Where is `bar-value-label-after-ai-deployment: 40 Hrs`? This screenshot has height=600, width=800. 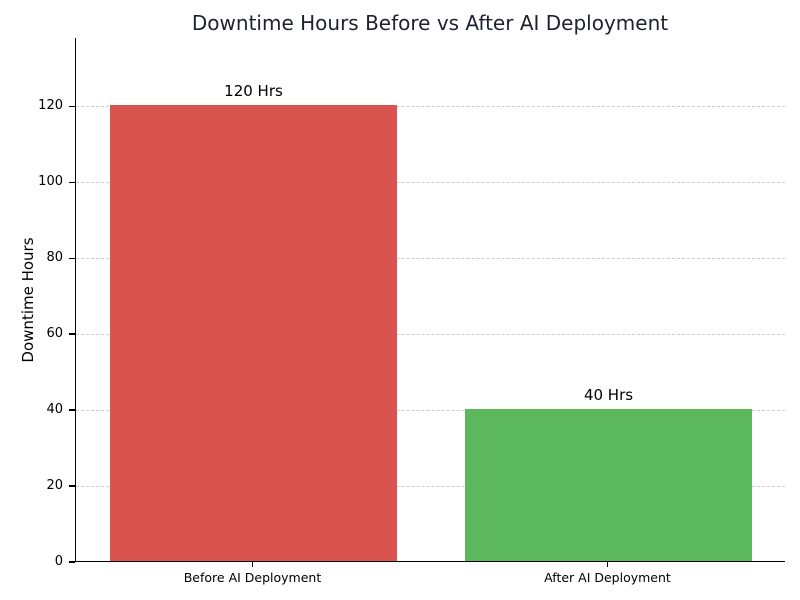
bar-value-label-after-ai-deployment: 40 Hrs is located at coordinates (608, 395).